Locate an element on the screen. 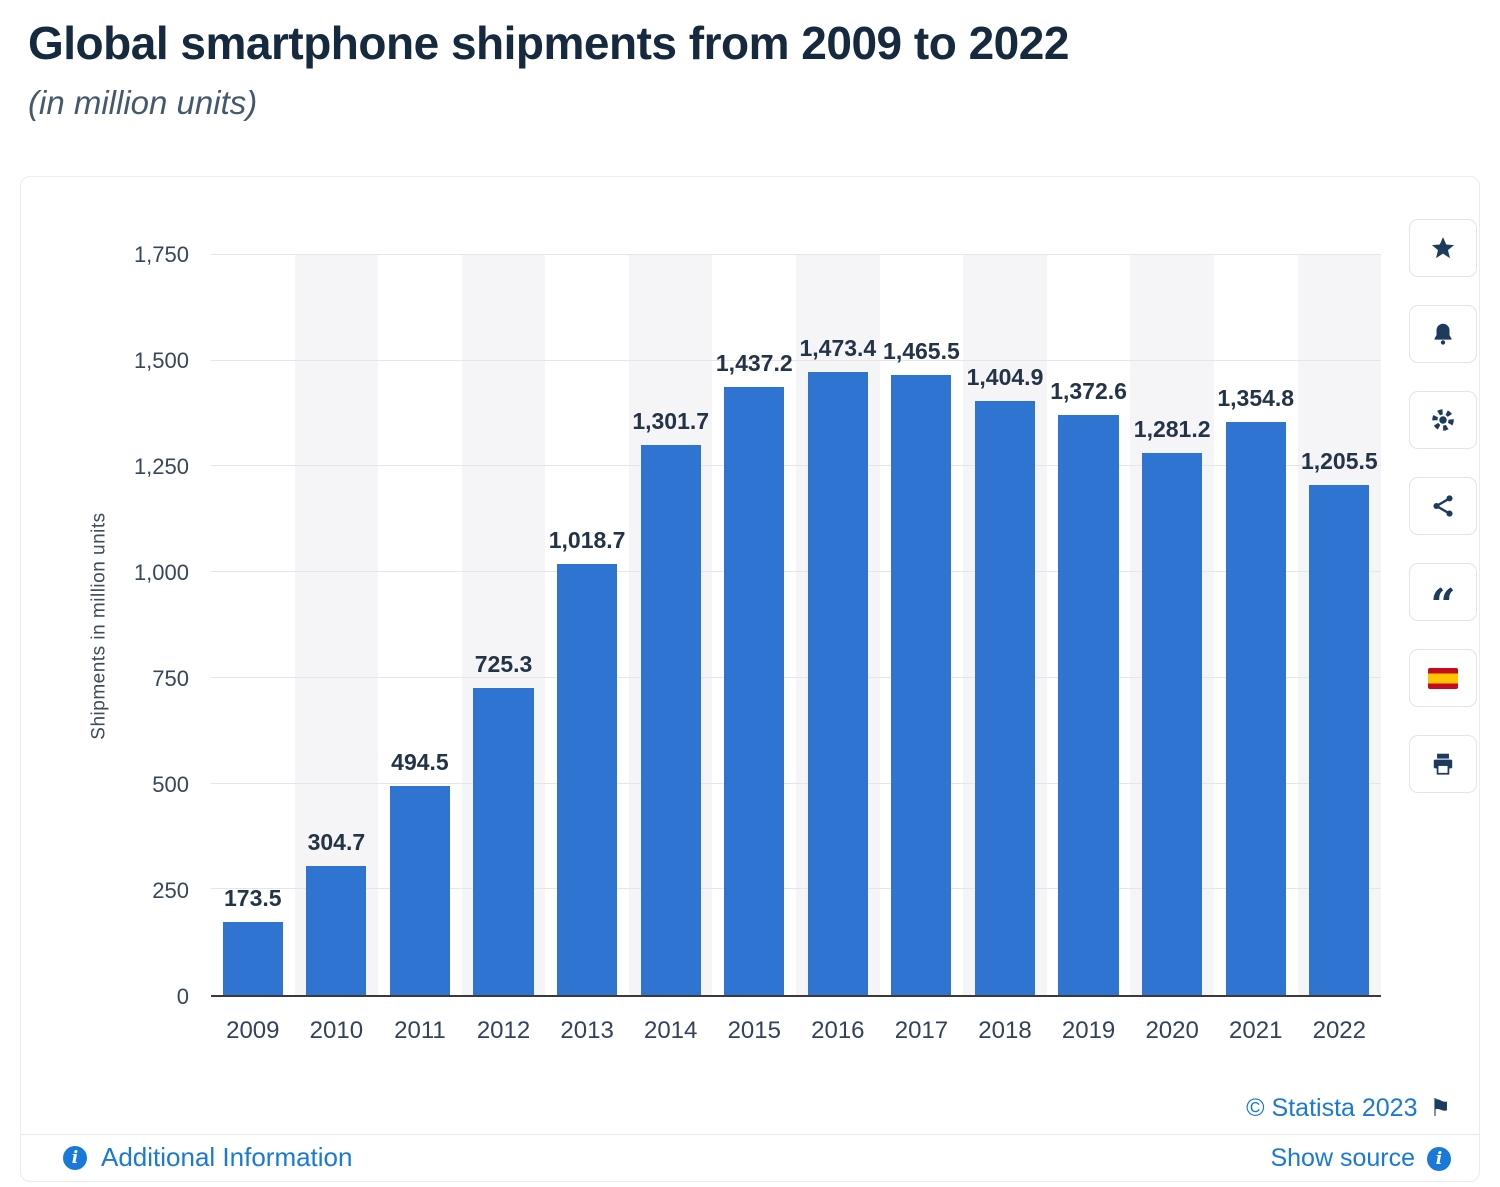 Image resolution: width=1500 pixels, height=1187 pixels. spanish-flag-icon is located at coordinates (1443, 678).